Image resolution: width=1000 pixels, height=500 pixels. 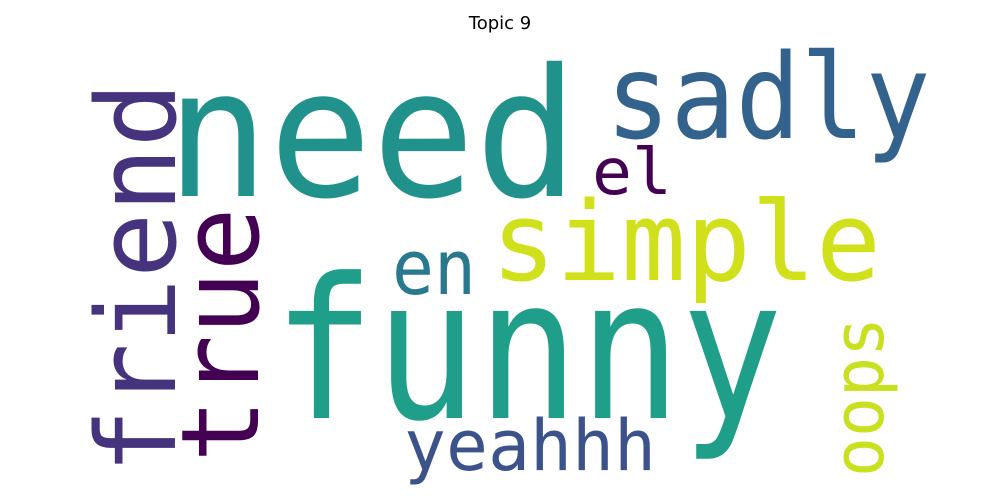 I want to click on word-true: true, so click(x=221, y=335).